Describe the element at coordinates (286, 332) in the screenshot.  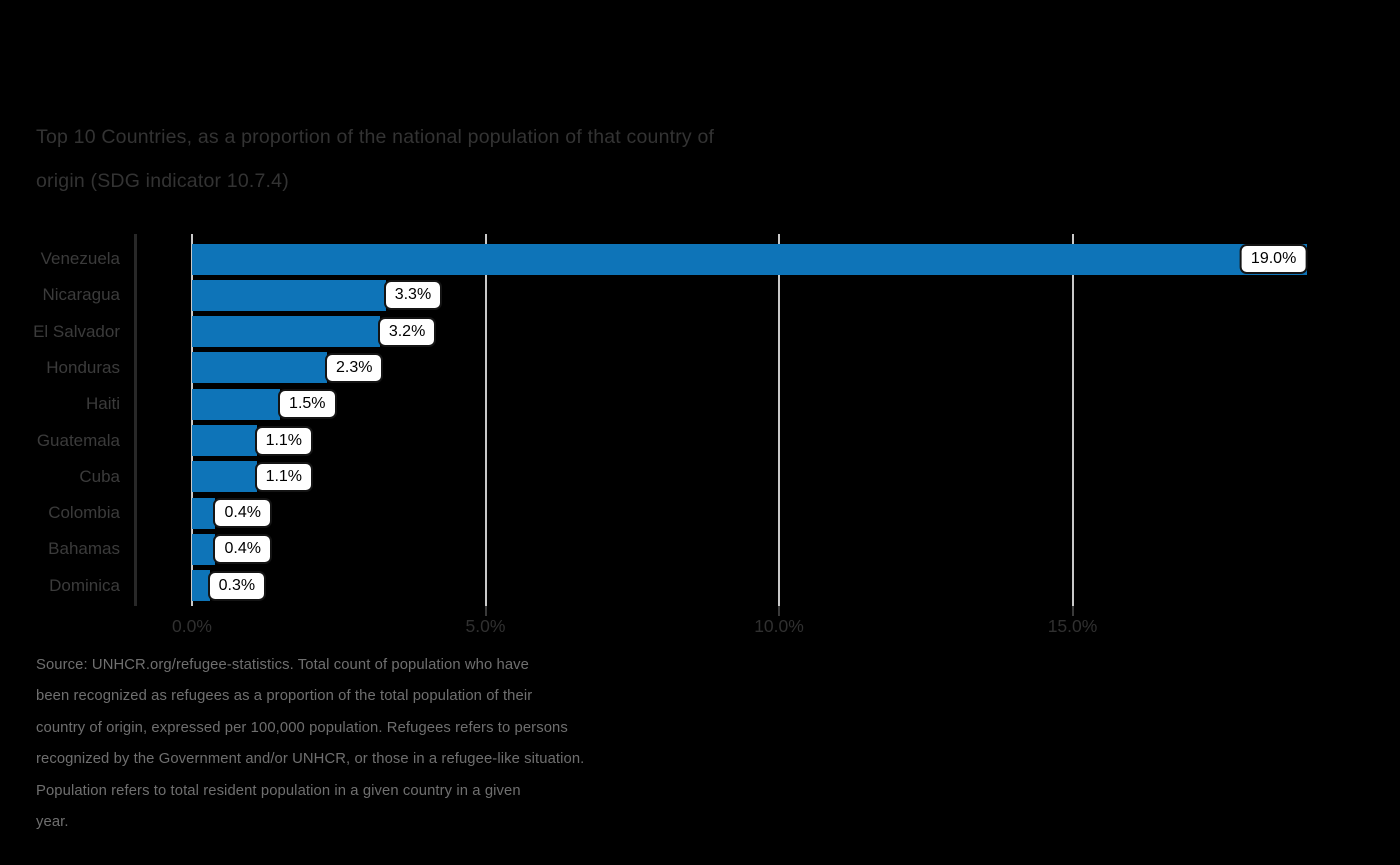
I see `bar-el-salvador` at that location.